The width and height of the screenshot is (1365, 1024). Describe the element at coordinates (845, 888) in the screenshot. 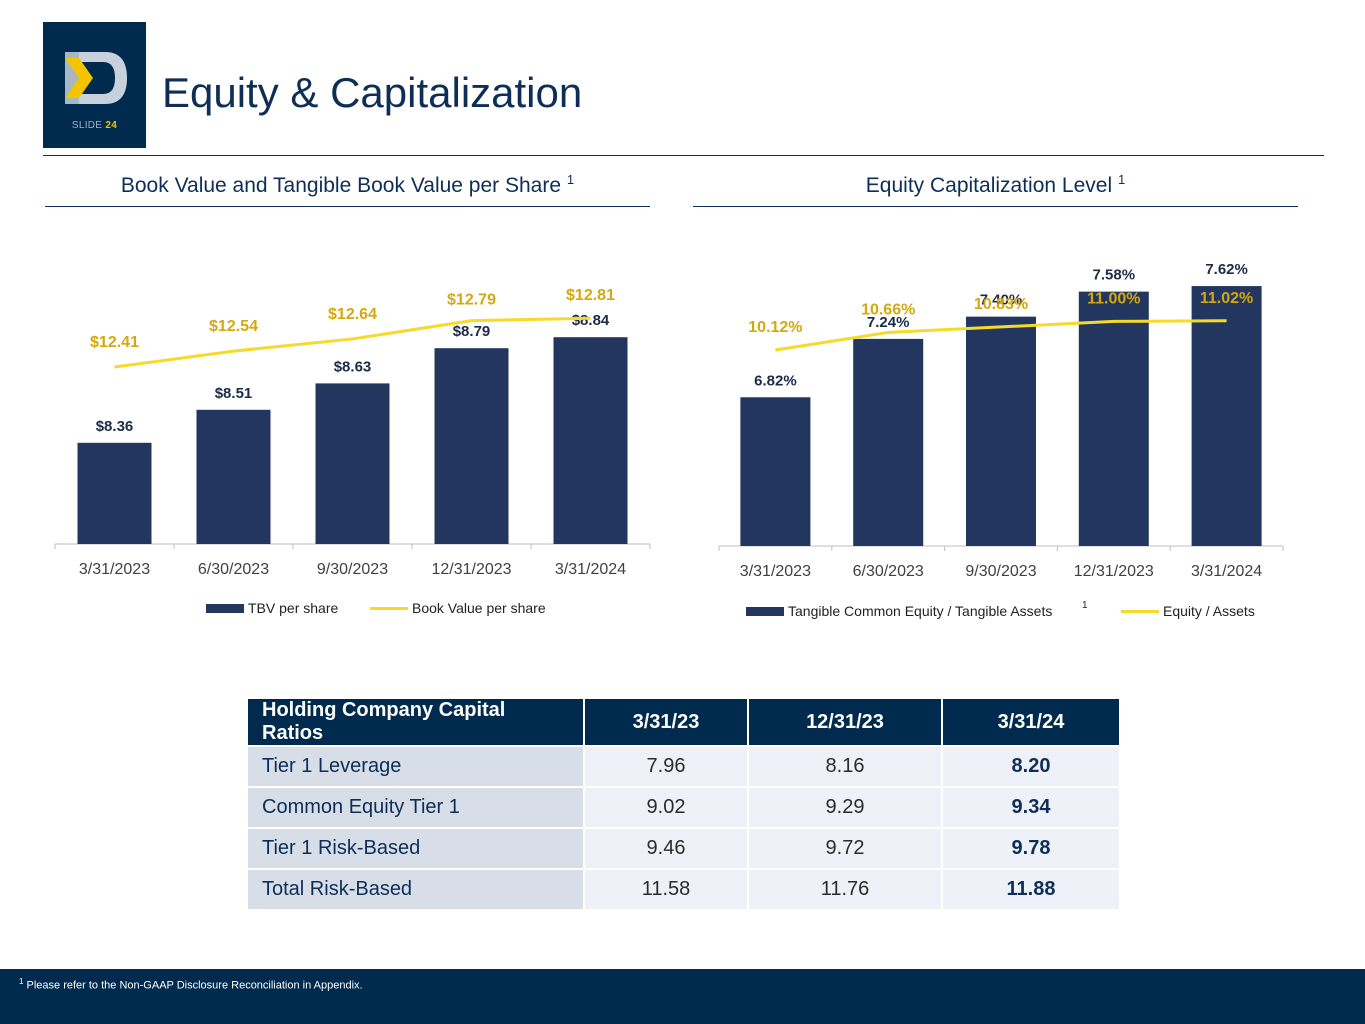

I see `table-cell: 11.76` at that location.